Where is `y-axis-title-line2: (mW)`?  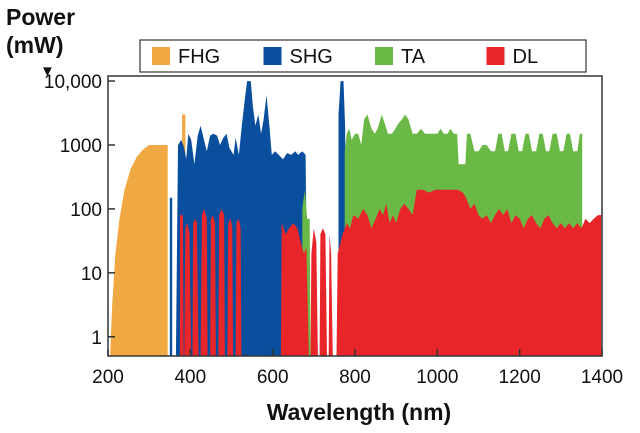 y-axis-title-line2: (mW) is located at coordinates (35, 45).